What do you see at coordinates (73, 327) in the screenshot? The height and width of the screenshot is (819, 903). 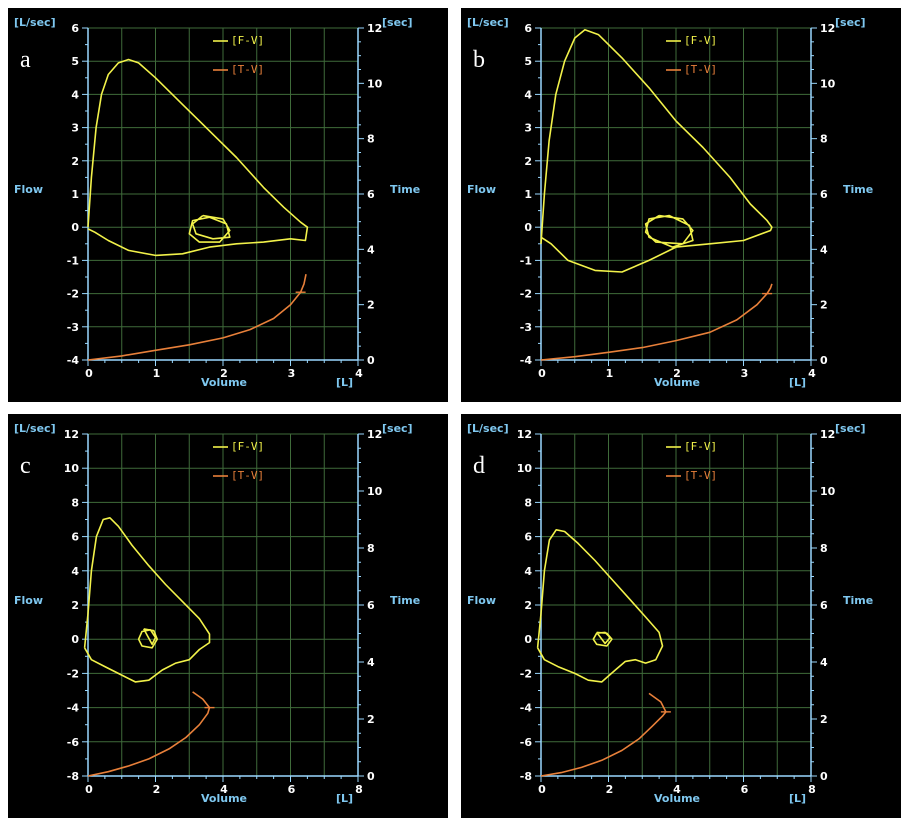 I see `left-axis-tick-label: -3` at bounding box center [73, 327].